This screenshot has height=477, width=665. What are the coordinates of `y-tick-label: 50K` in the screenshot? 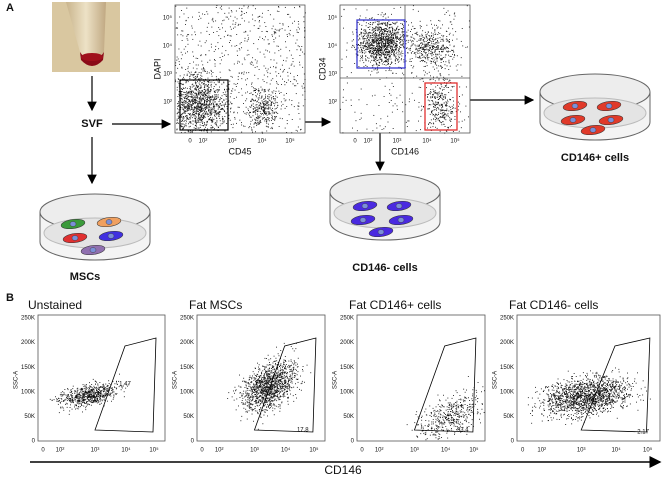 It's located at (188, 417).